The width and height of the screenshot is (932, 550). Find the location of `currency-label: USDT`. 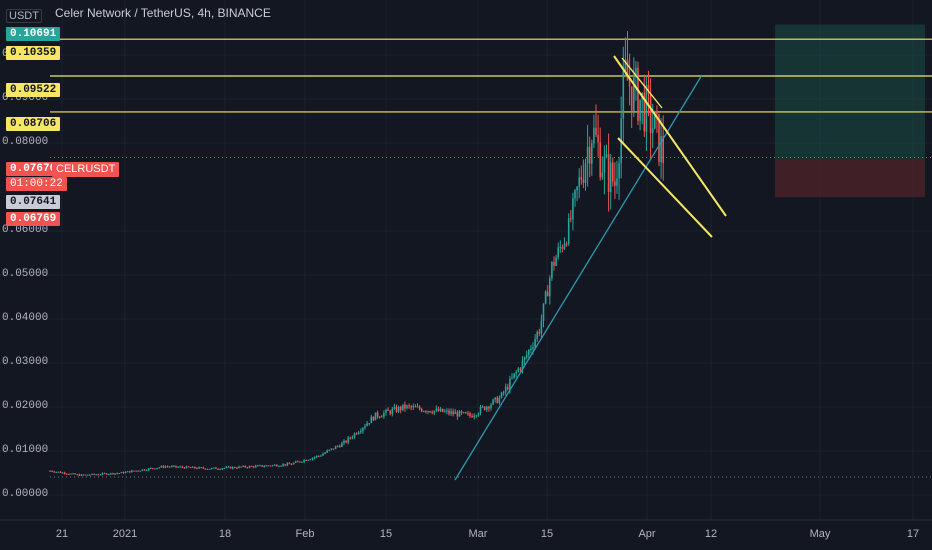

currency-label: USDT is located at coordinates (24, 16).